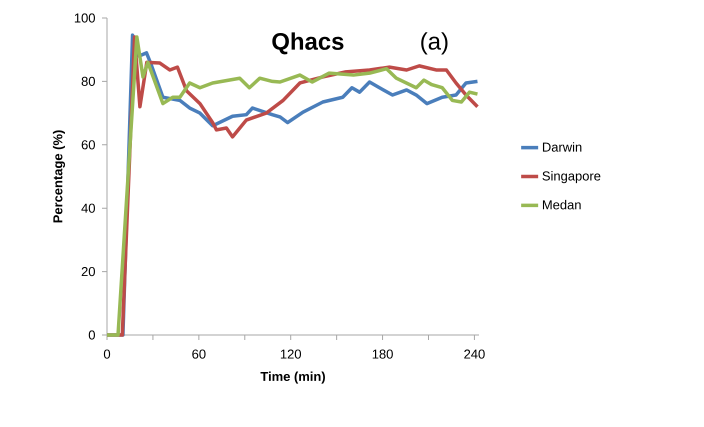 The width and height of the screenshot is (704, 427). What do you see at coordinates (88, 145) in the screenshot?
I see `y-tick-label: 60` at bounding box center [88, 145].